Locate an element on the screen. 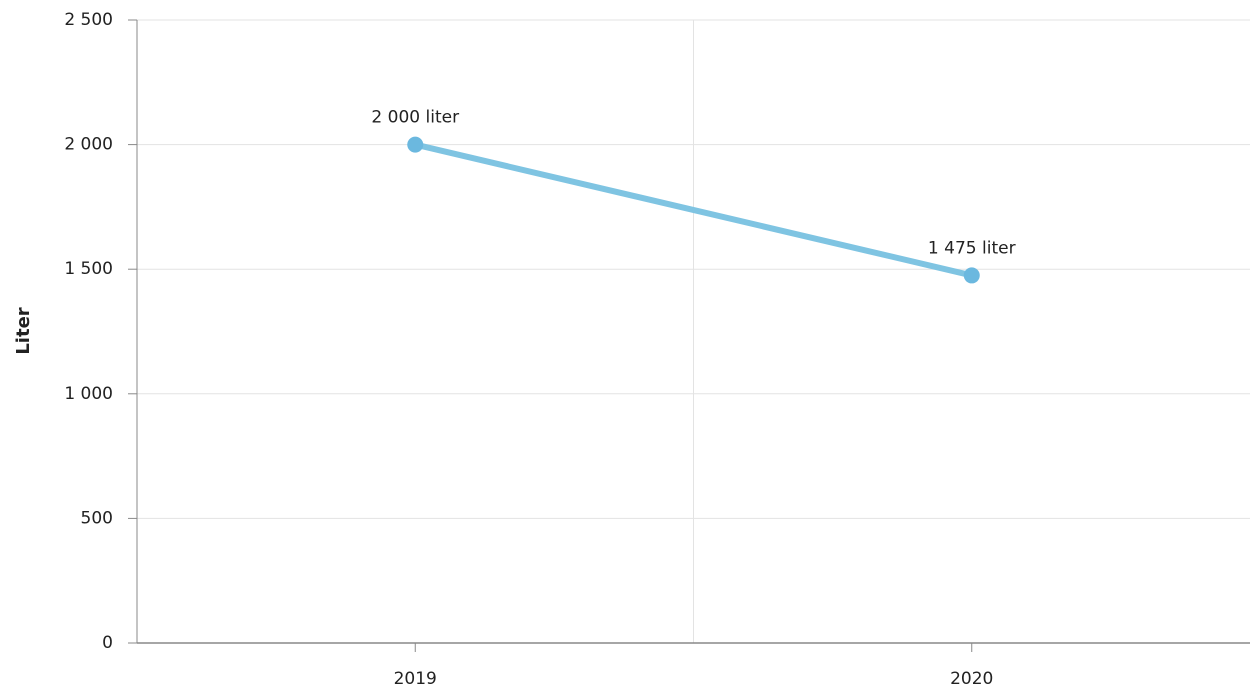 Image resolution: width=1253 pixels, height=697 pixels. line is located at coordinates (693, 210).